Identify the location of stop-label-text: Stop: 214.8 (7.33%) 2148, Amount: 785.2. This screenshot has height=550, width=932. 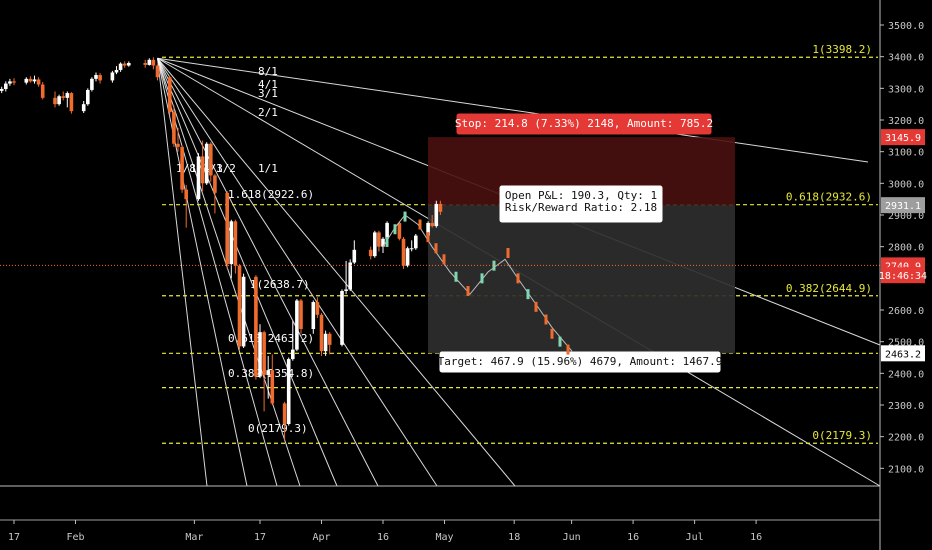
(584, 123).